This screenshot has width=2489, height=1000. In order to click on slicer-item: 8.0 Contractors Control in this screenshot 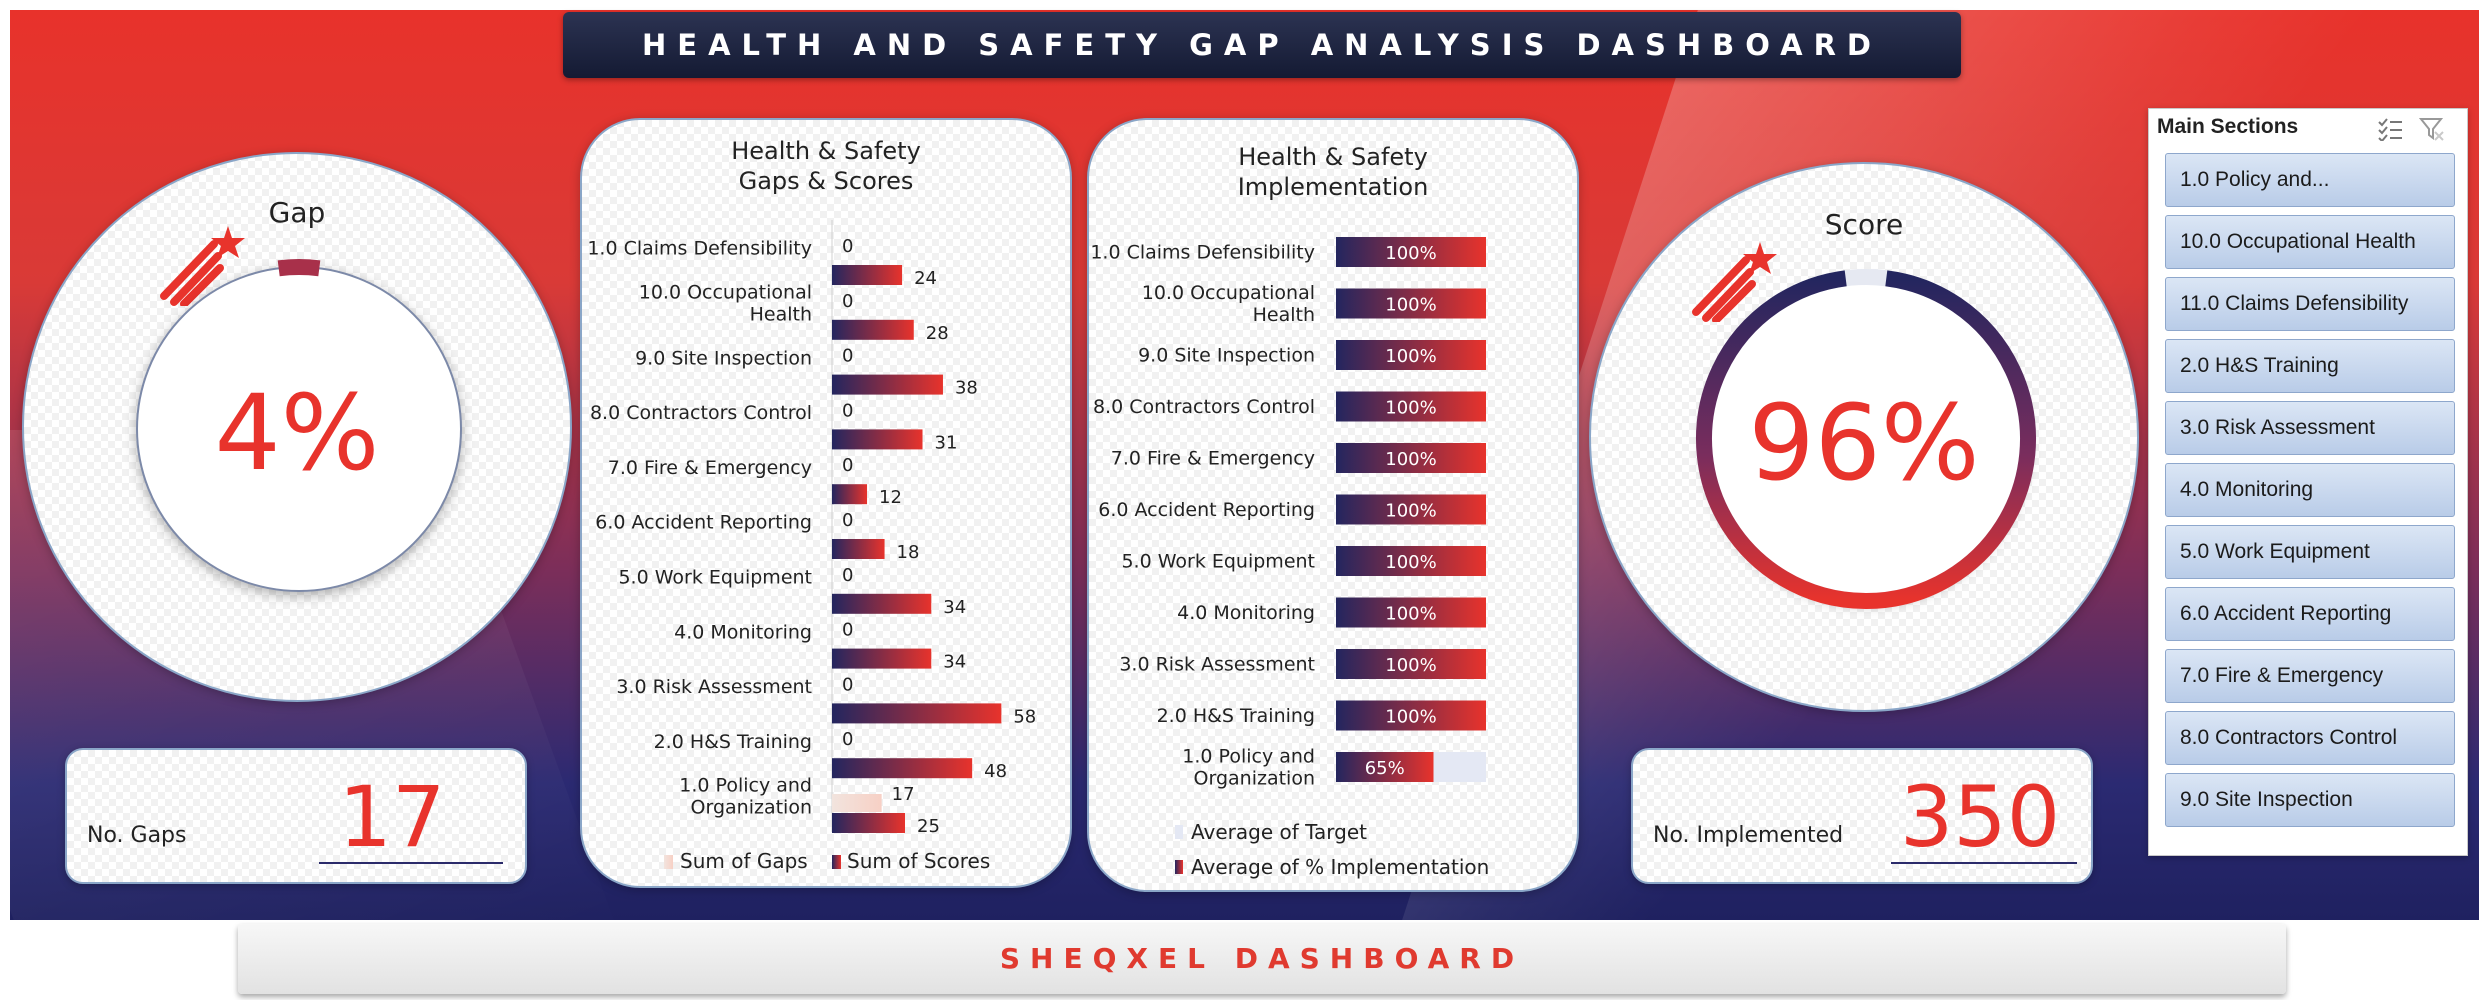, I will do `click(2310, 738)`.